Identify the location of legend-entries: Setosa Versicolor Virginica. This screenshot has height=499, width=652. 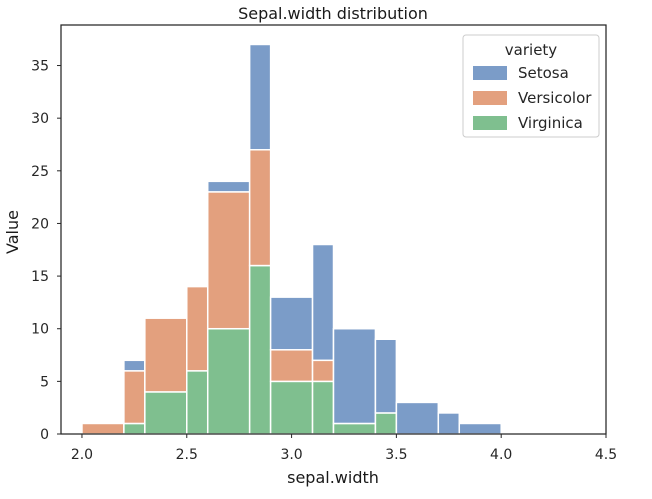
(532, 98).